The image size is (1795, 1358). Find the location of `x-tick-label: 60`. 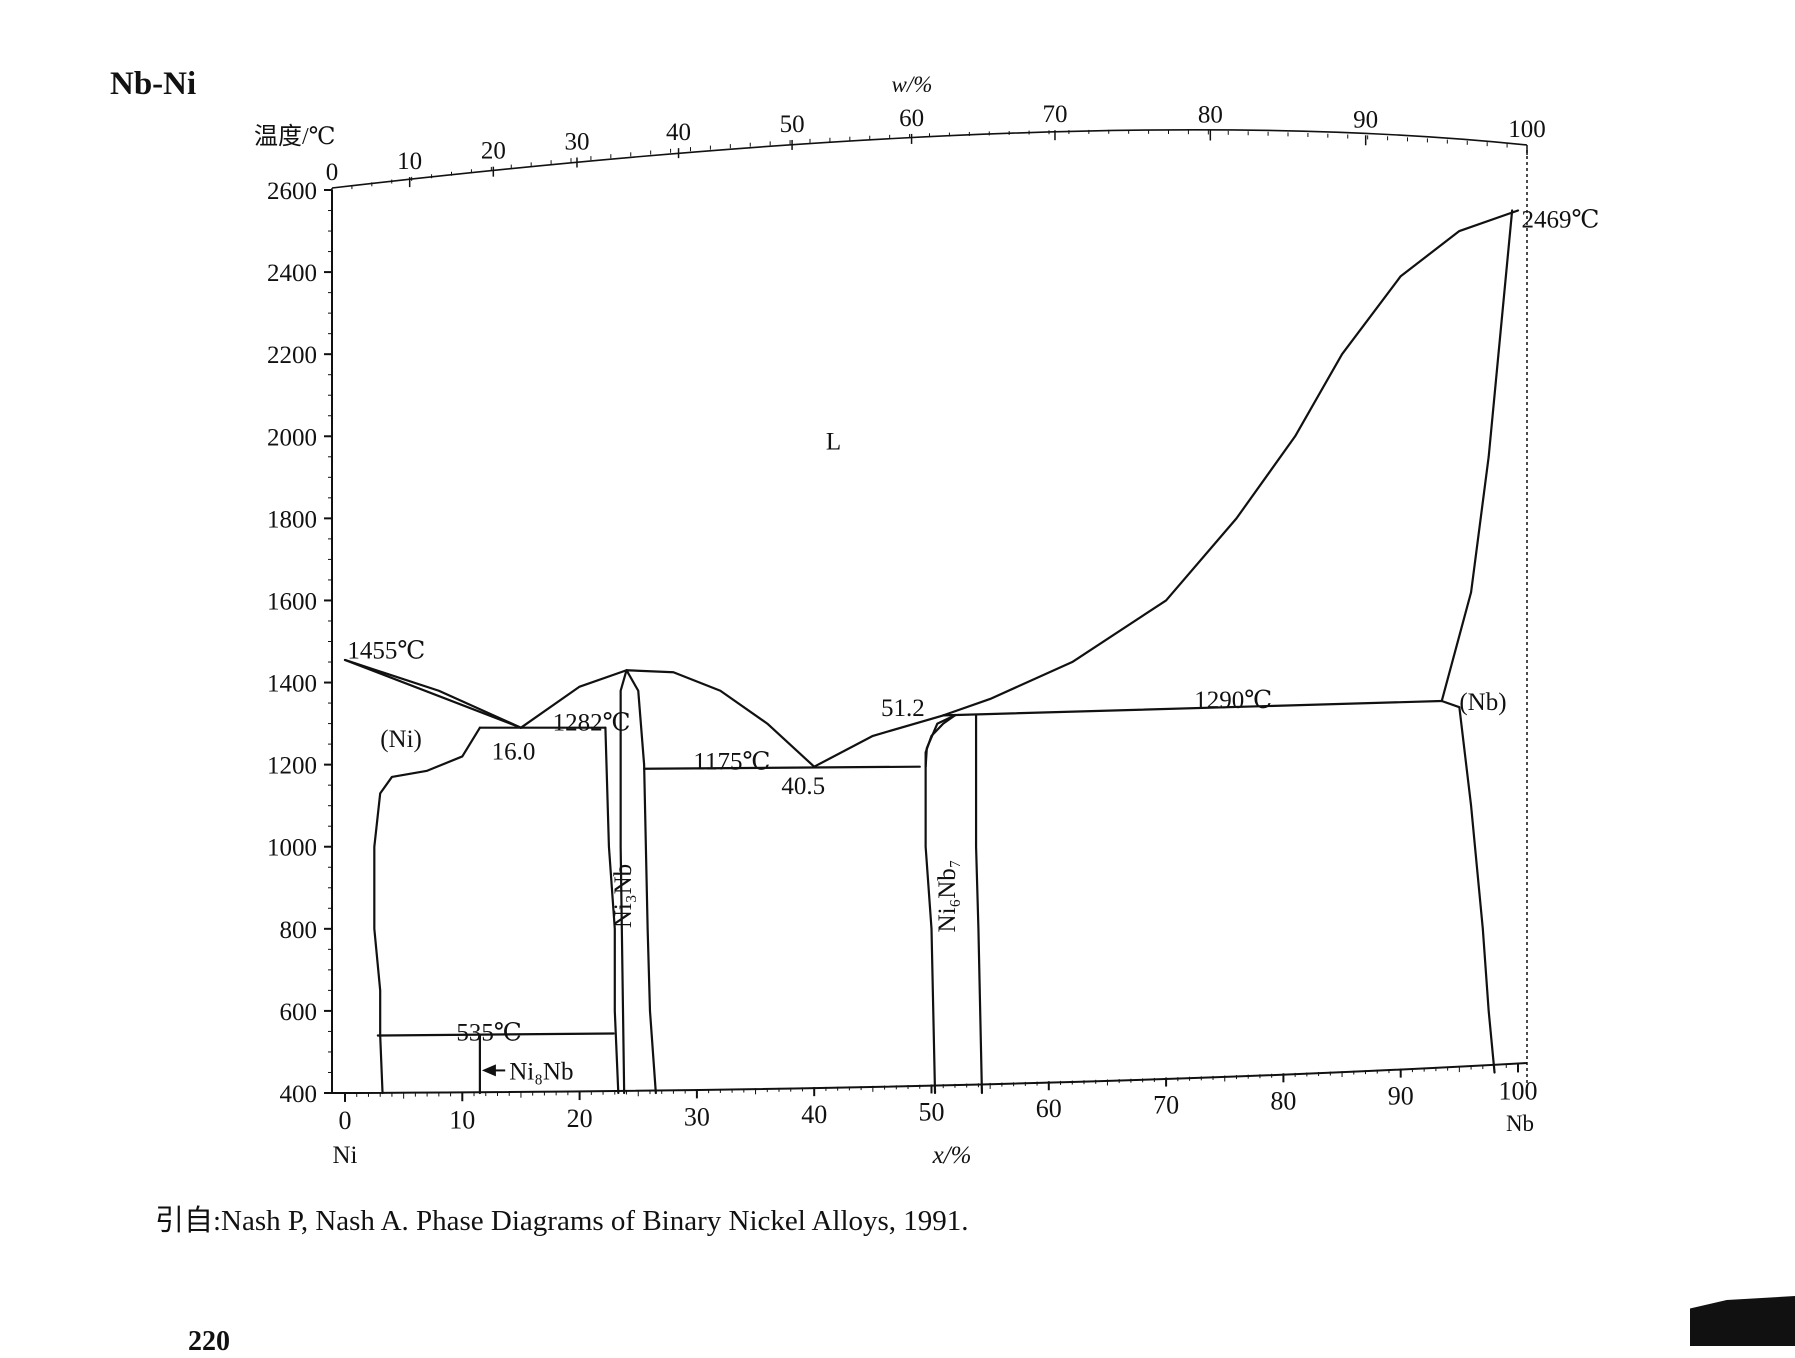

x-tick-label: 60 is located at coordinates (1049, 1108).